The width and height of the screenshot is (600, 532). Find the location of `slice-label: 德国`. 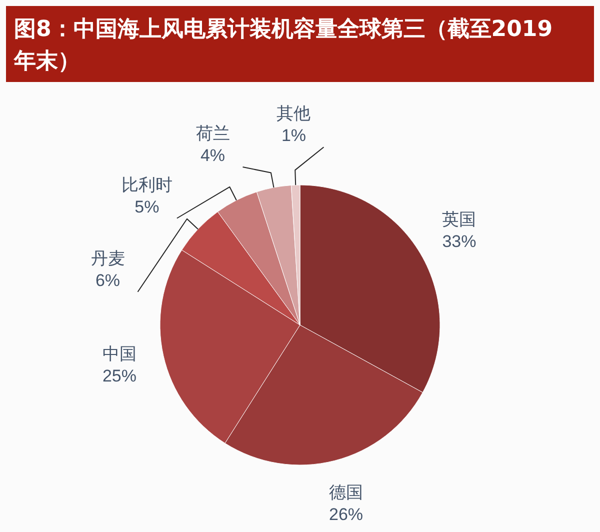

slice-label: 德国 is located at coordinates (346, 493).